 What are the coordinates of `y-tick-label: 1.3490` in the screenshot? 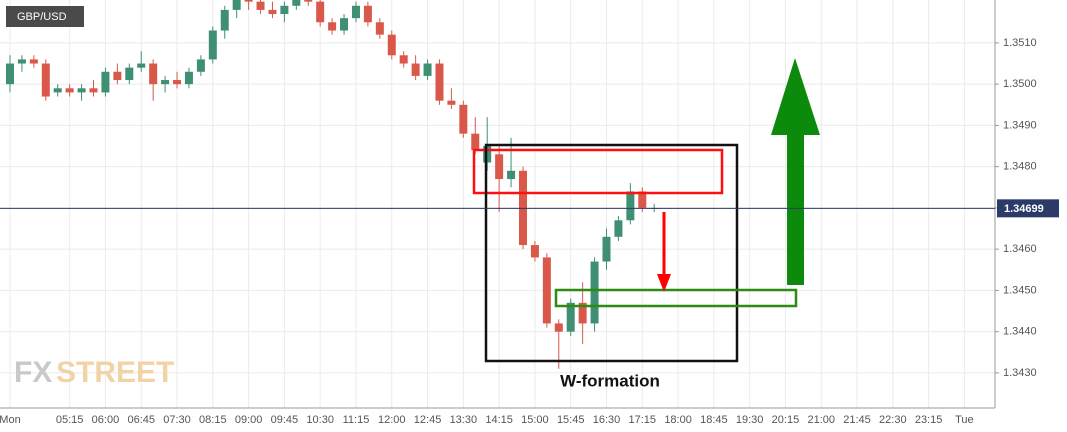 It's located at (1020, 125).